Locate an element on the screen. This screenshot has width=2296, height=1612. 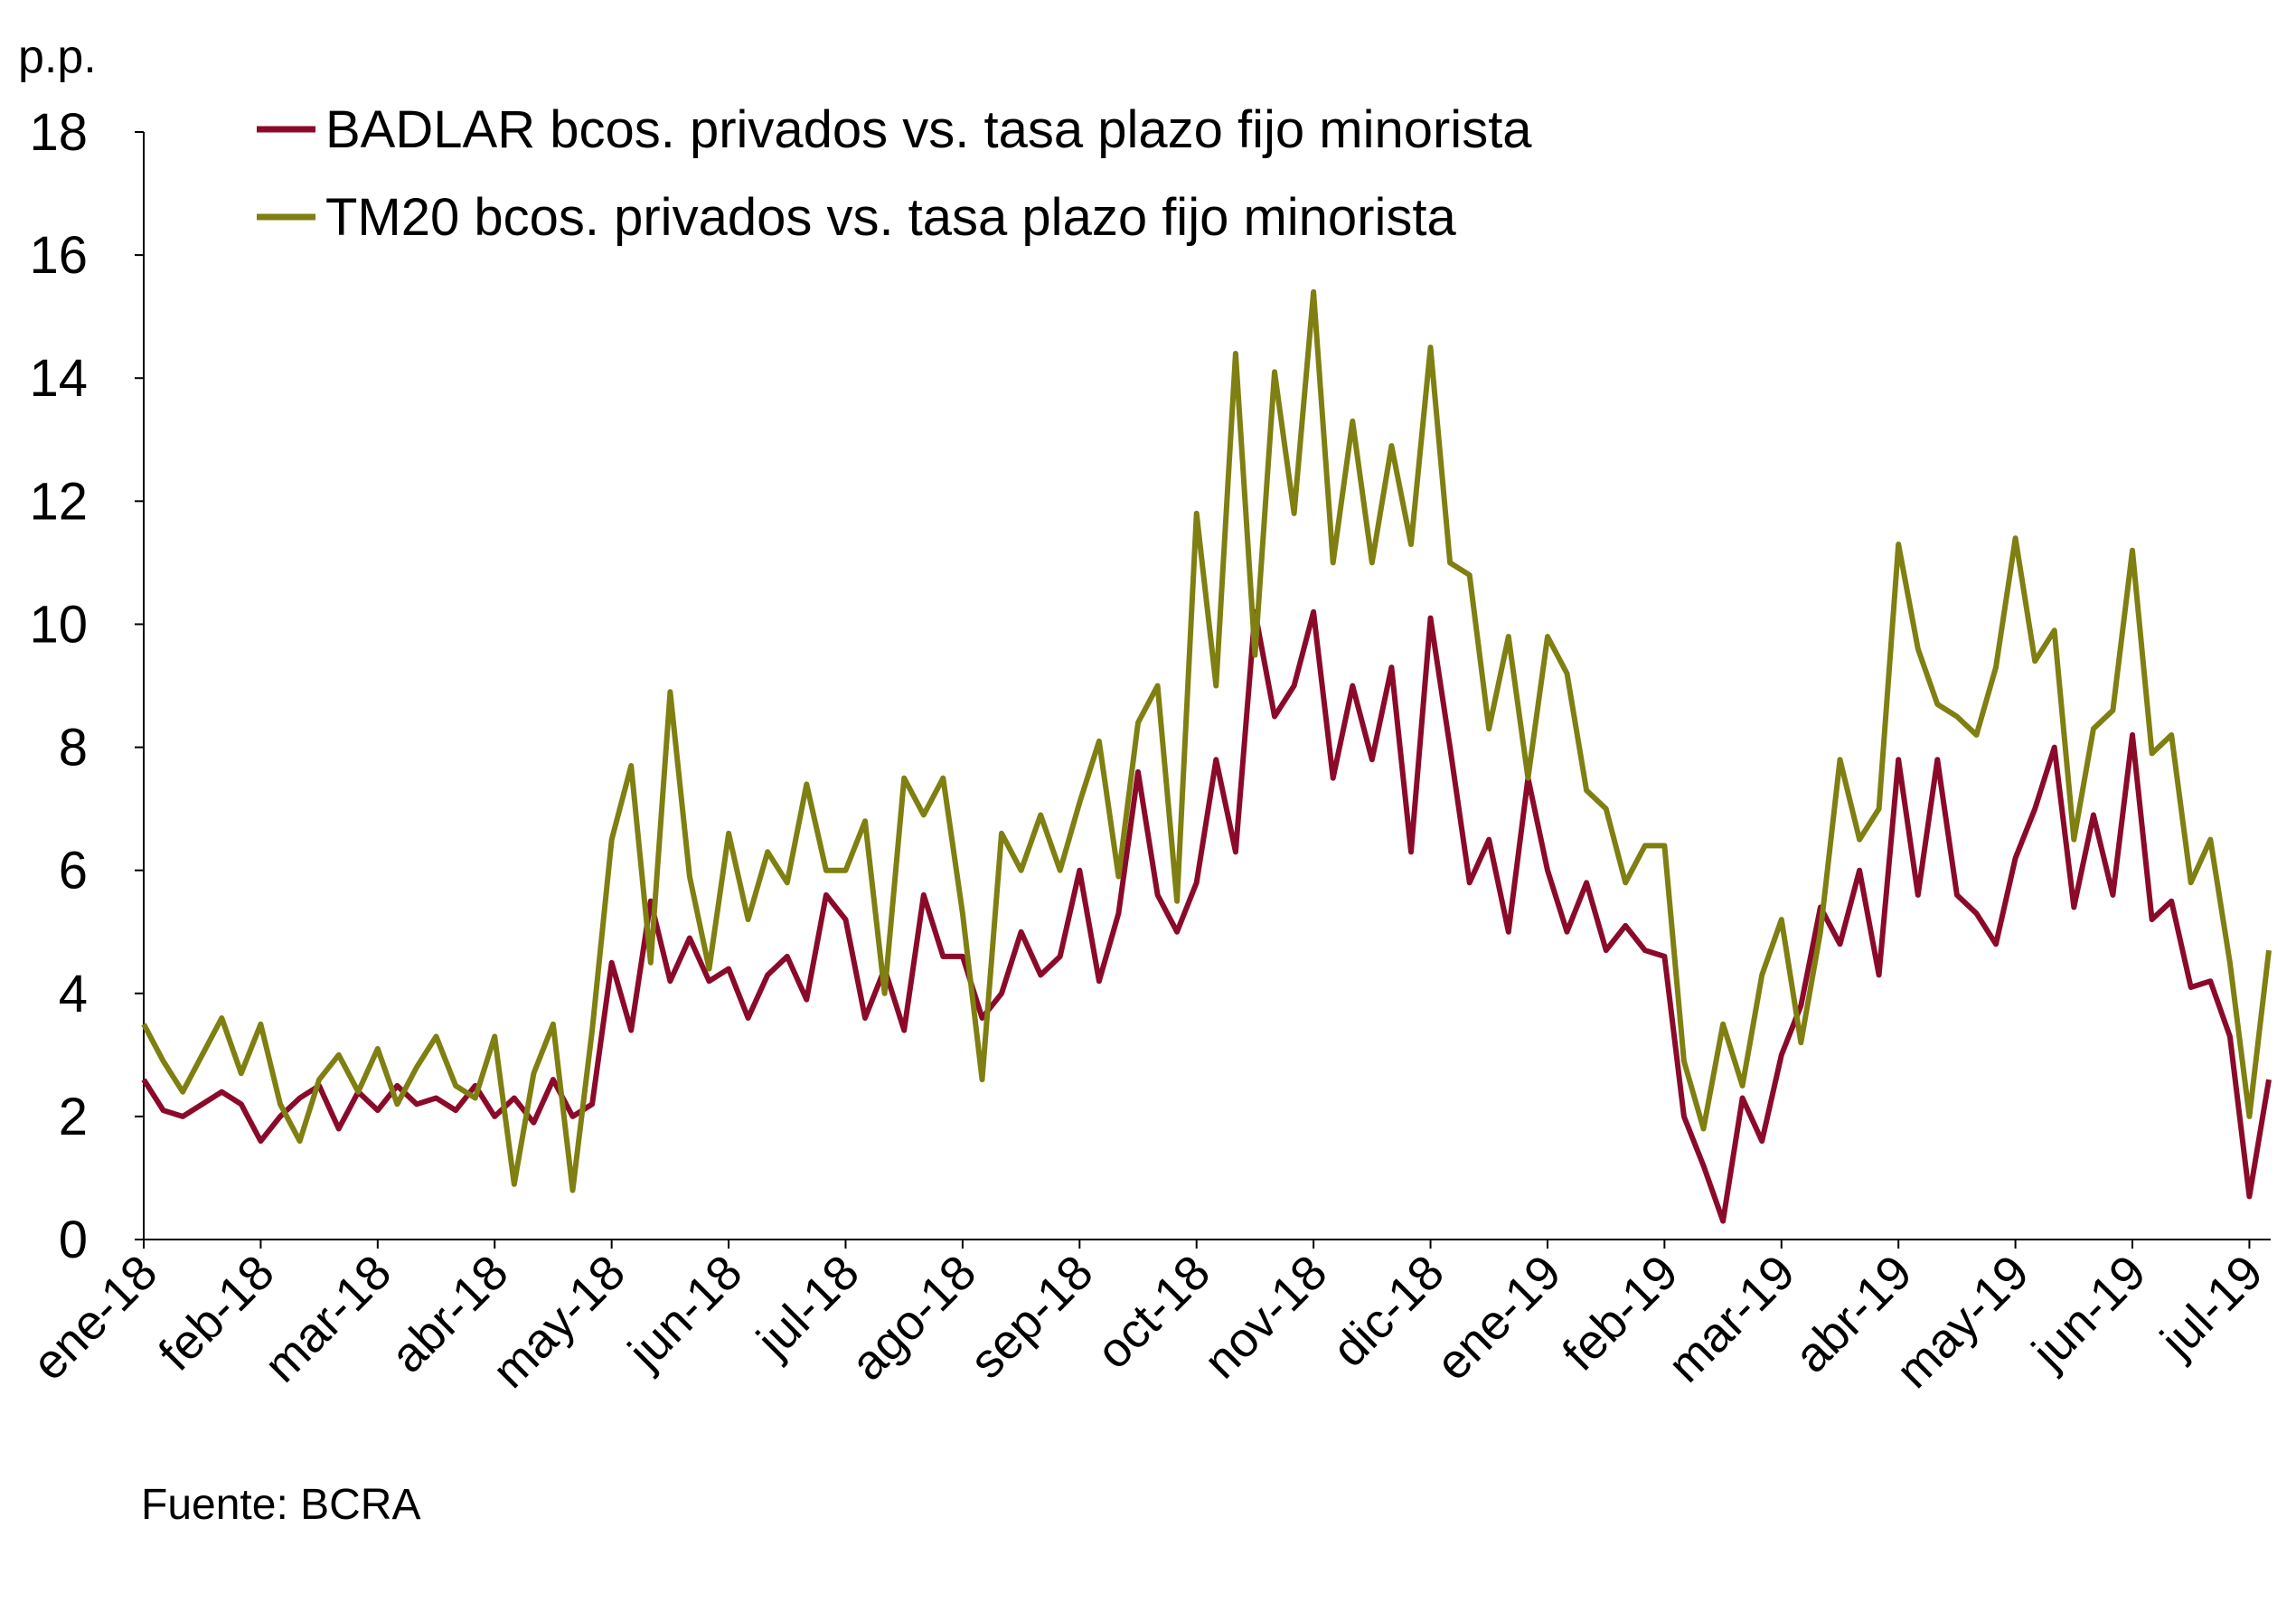
x-tick-label: sep-18 is located at coordinates (1032, 1317).